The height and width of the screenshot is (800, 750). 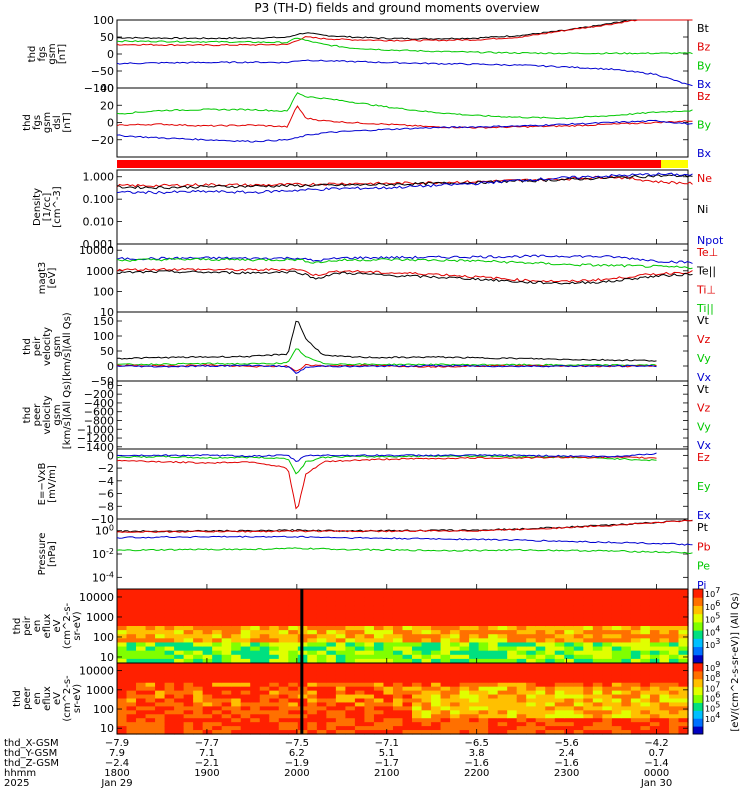 I want to click on colorbar-swatch, so click(x=698, y=714).